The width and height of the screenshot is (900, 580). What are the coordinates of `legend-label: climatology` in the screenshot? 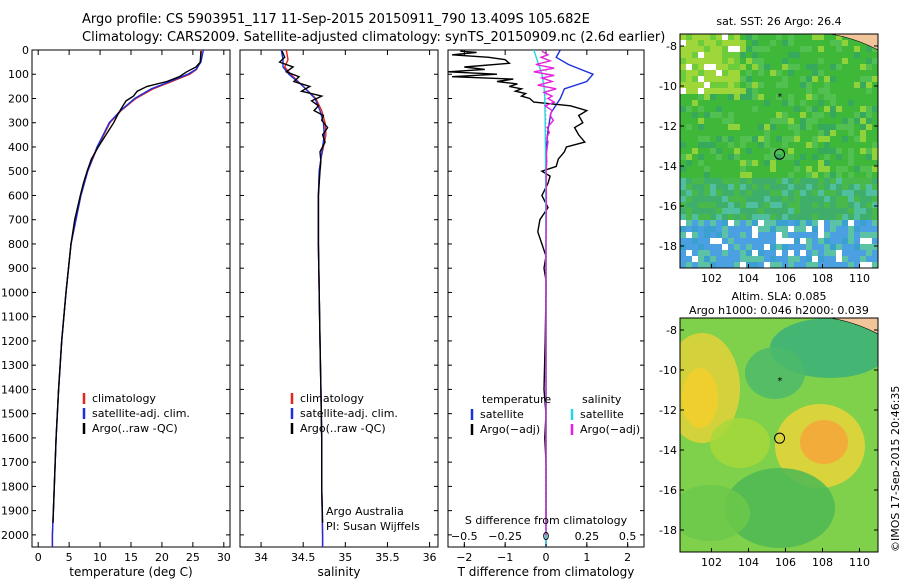 It's located at (124, 398).